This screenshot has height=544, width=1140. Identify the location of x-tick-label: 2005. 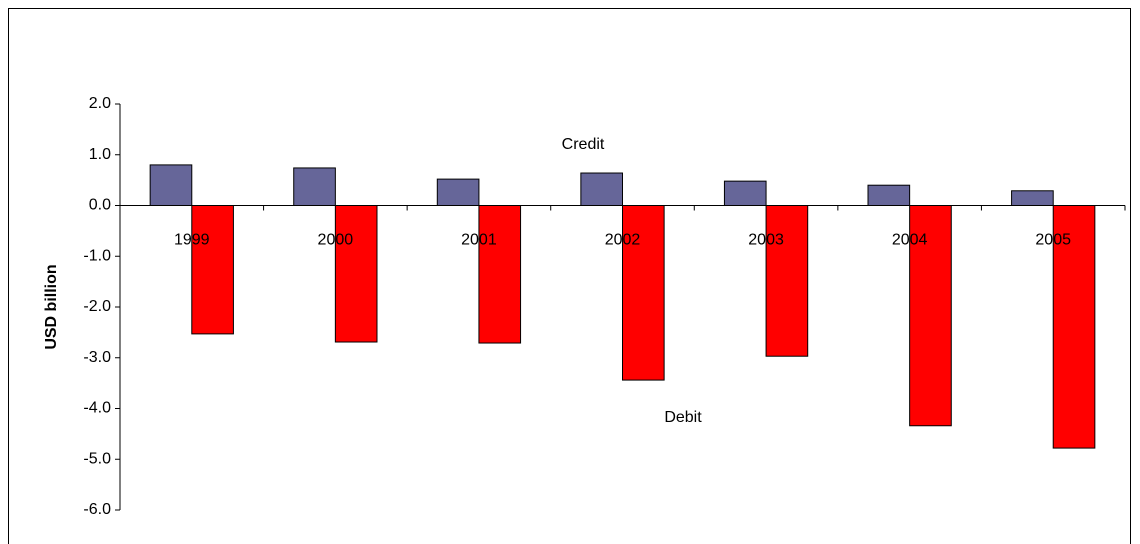
(1053, 240).